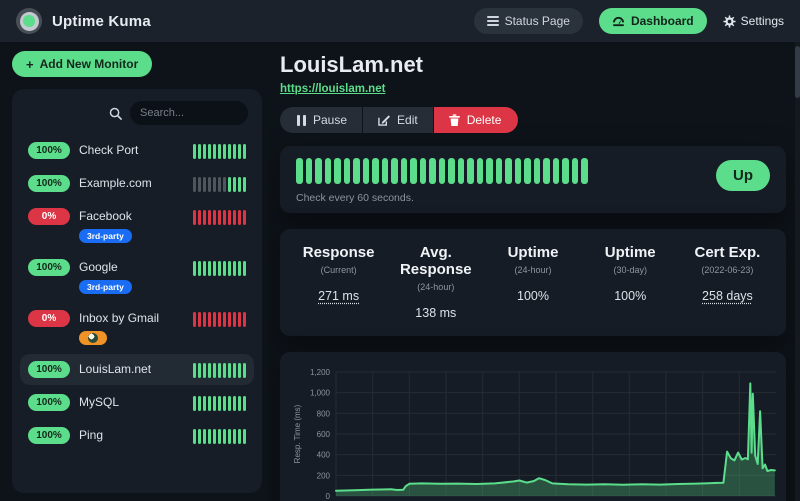 This screenshot has width=800, height=501. I want to click on settings-label: Settings, so click(762, 21).